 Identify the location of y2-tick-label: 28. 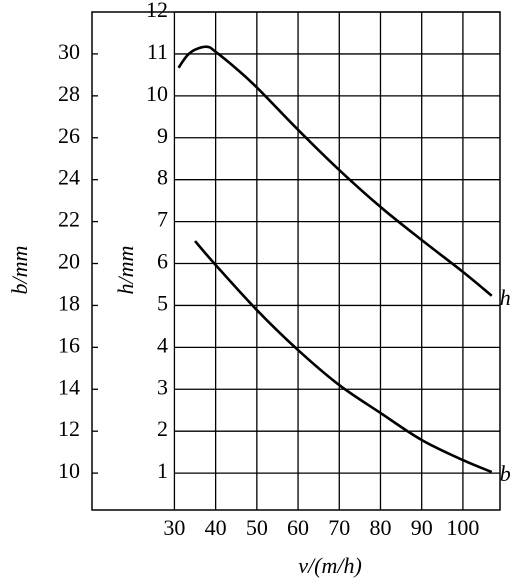
(69, 93).